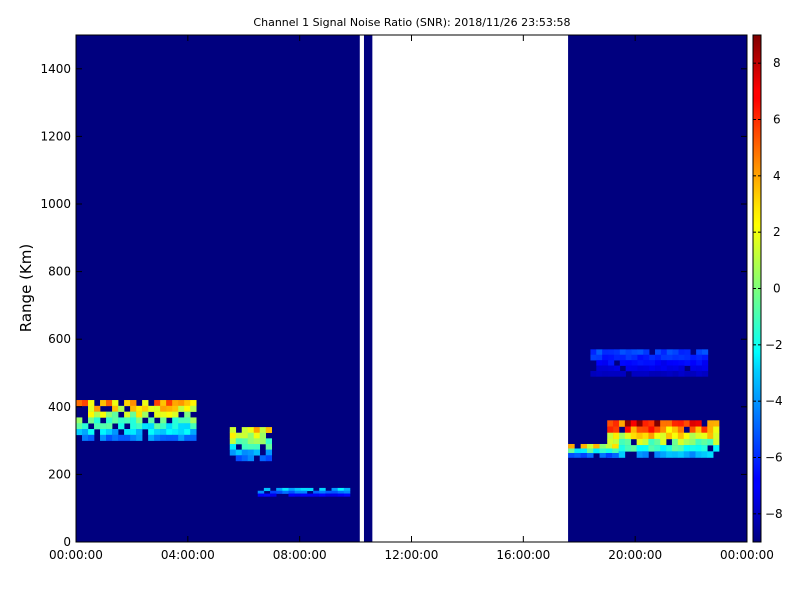 The image size is (800, 600). I want to click on colorbar-tick-label: −6, so click(774, 458).